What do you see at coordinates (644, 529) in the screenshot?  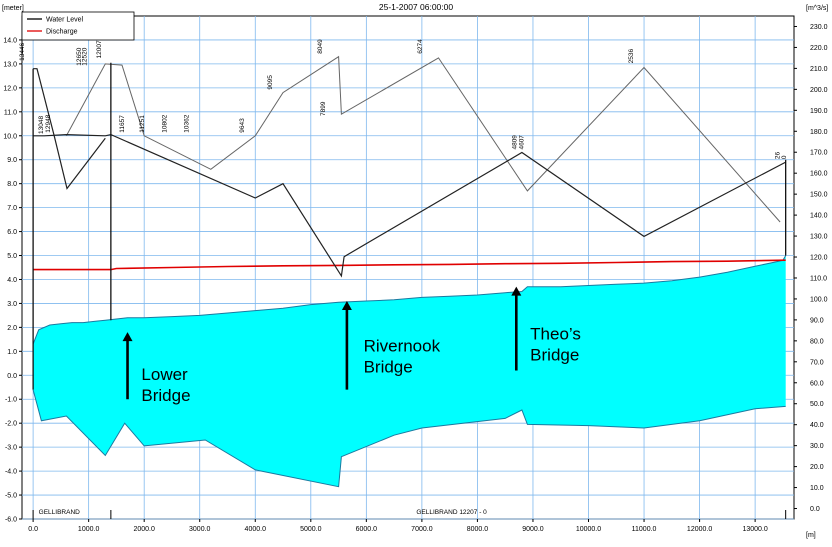 I see `x-tick-label: 11000.0` at bounding box center [644, 529].